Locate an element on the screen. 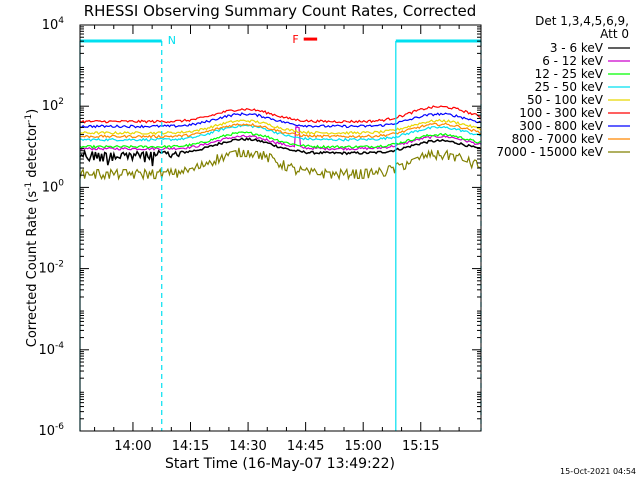 This screenshot has height=480, width=640. x-tick-label: 15:15 is located at coordinates (420, 446).